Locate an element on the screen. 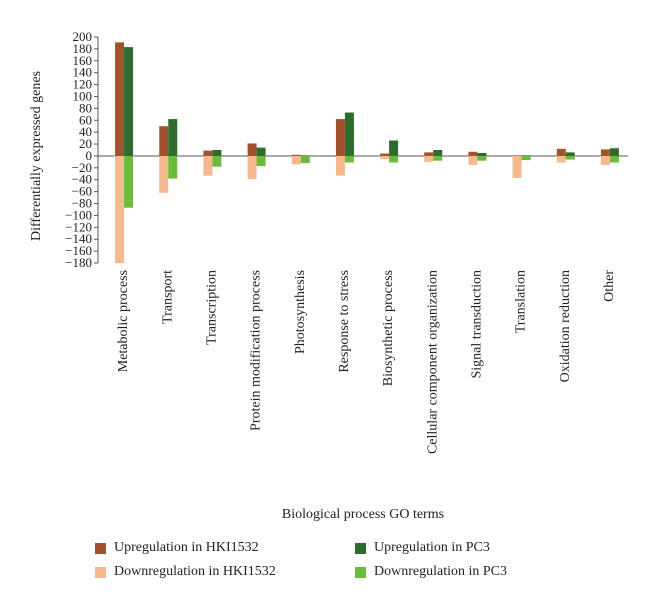 This screenshot has width=660, height=609. y-tick-label: −40 is located at coordinates (82, 179).